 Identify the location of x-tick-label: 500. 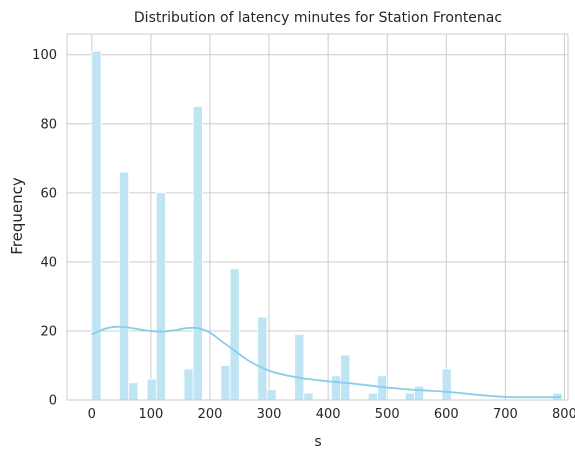
(387, 414).